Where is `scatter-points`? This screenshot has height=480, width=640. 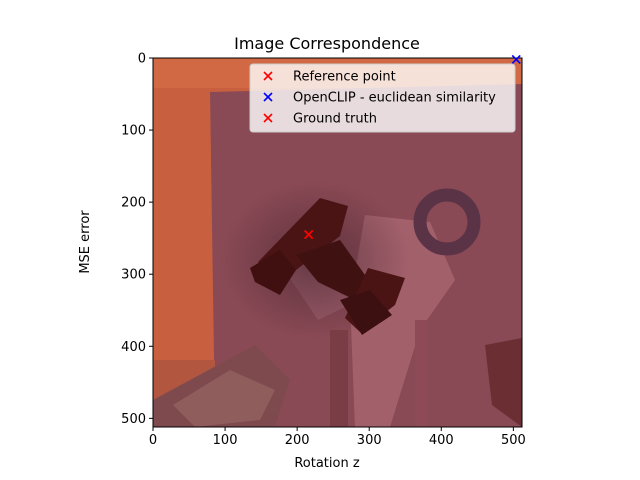
scatter-points is located at coordinates (412, 147).